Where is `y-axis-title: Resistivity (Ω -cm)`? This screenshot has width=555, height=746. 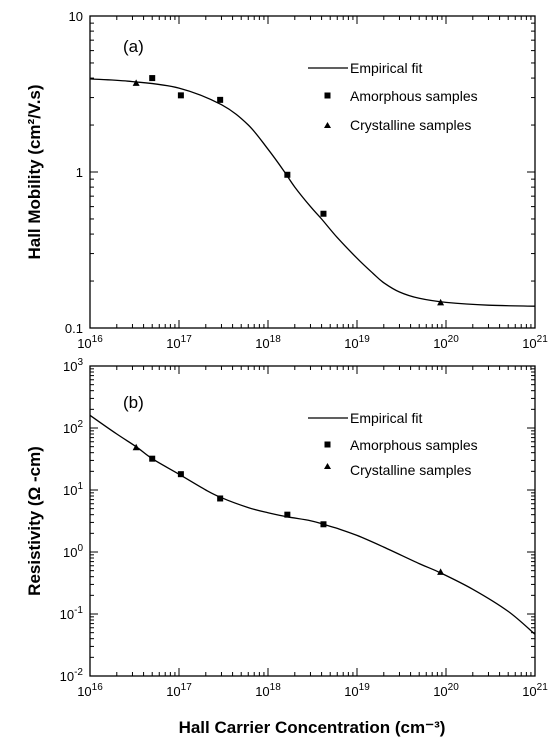 y-axis-title: Resistivity (Ω -cm) is located at coordinates (34, 521).